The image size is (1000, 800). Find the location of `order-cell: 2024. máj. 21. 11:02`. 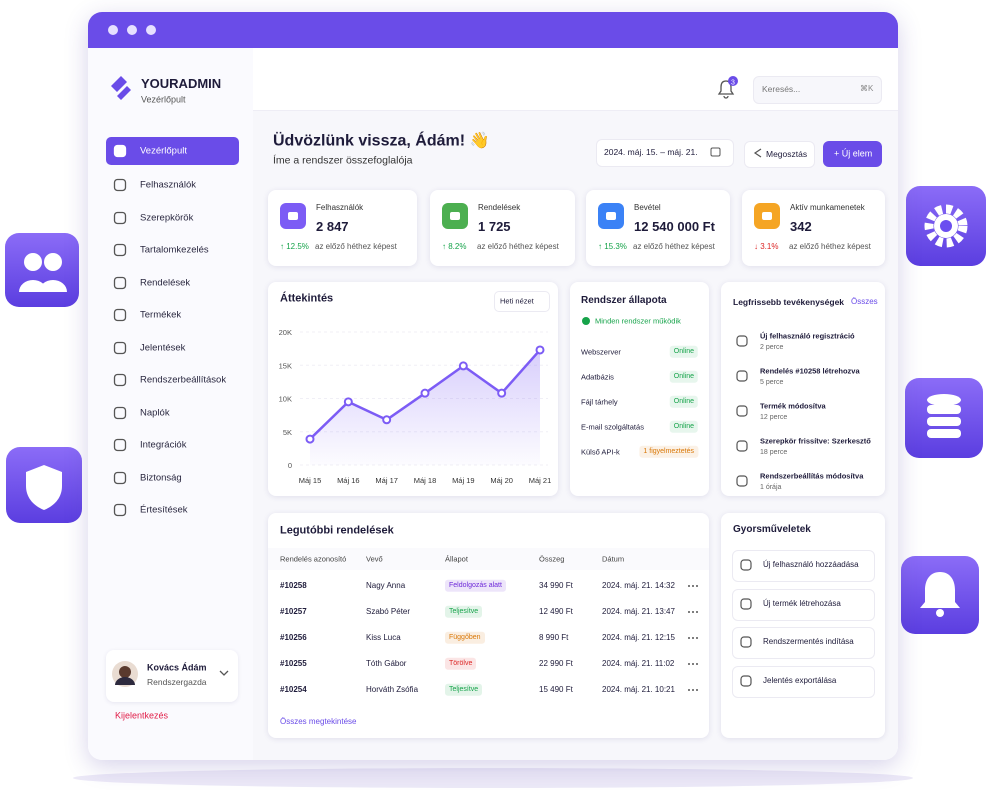

order-cell: 2024. máj. 21. 11:02 is located at coordinates (638, 664).